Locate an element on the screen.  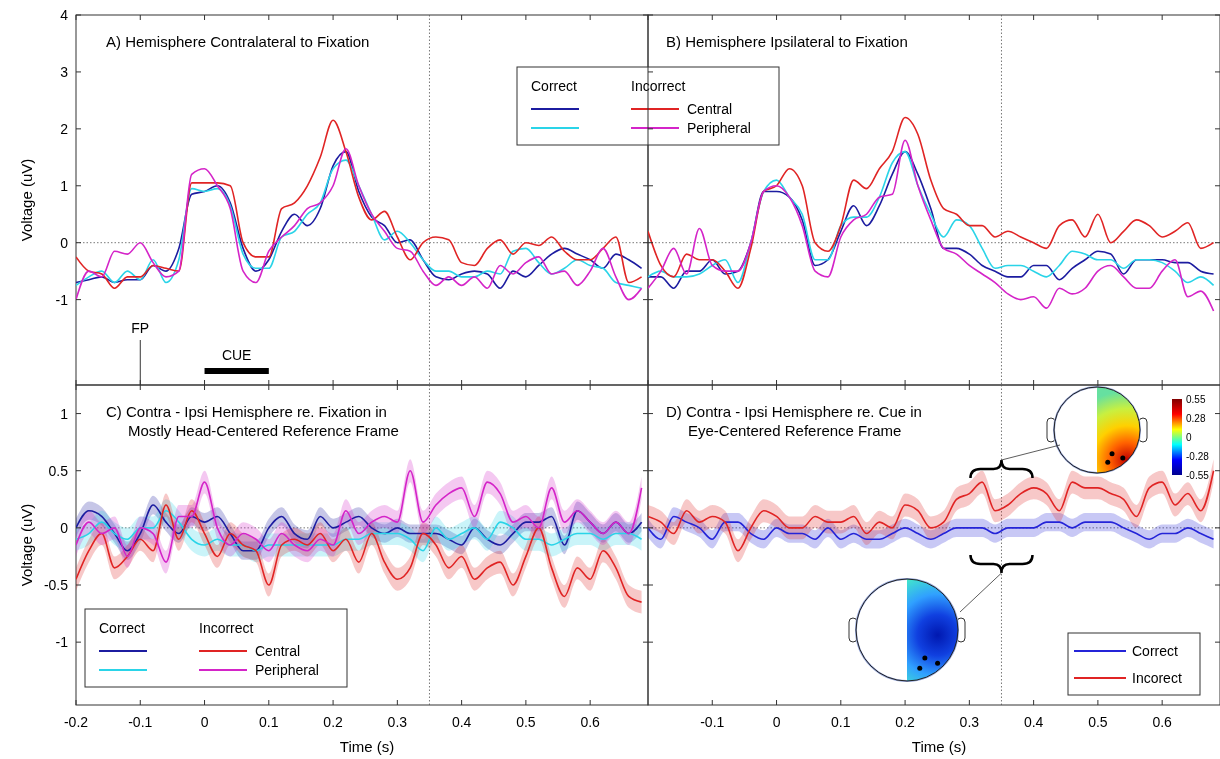
annotation: -0.28 is located at coordinates (1198, 456).